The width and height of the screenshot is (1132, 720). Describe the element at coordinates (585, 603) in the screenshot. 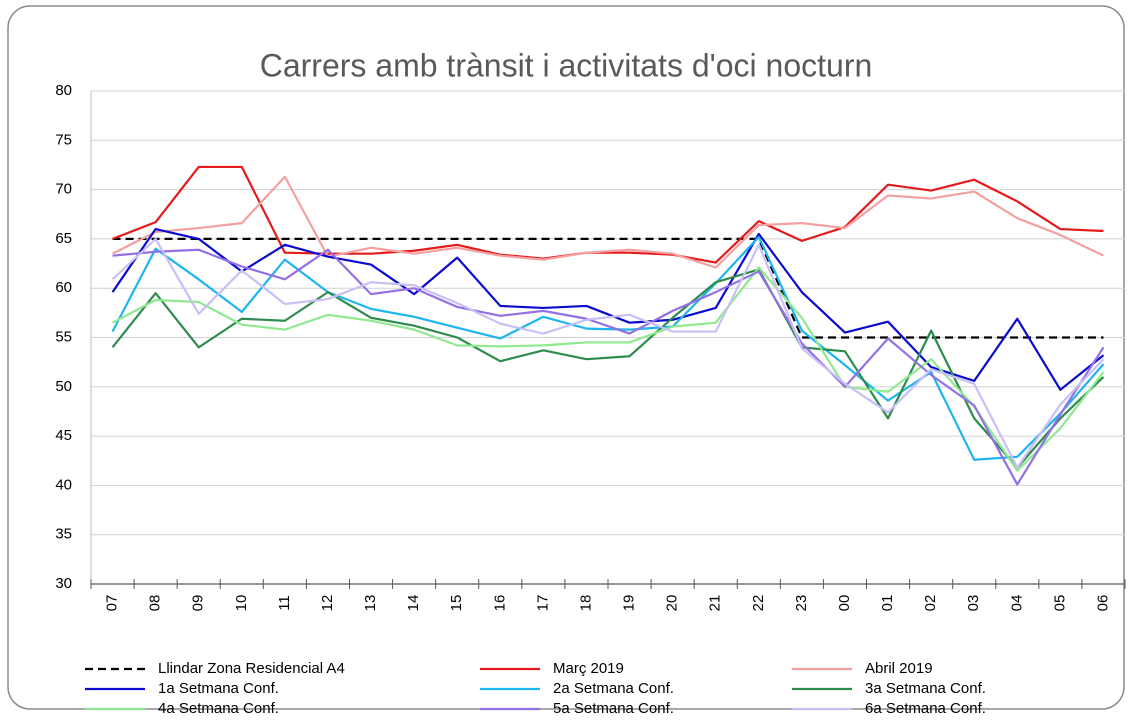

I see `x-tick-label: 18` at that location.